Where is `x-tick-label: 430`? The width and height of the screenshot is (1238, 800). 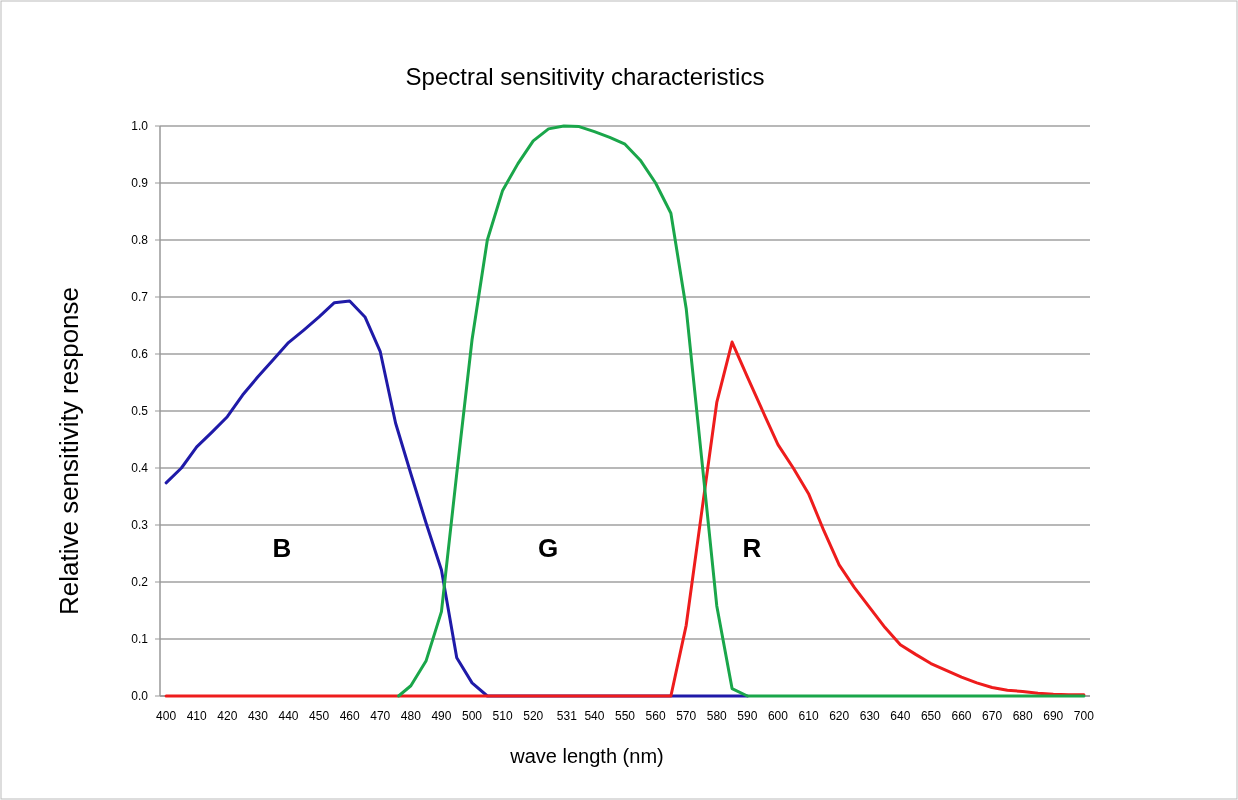
x-tick-label: 430 is located at coordinates (258, 716).